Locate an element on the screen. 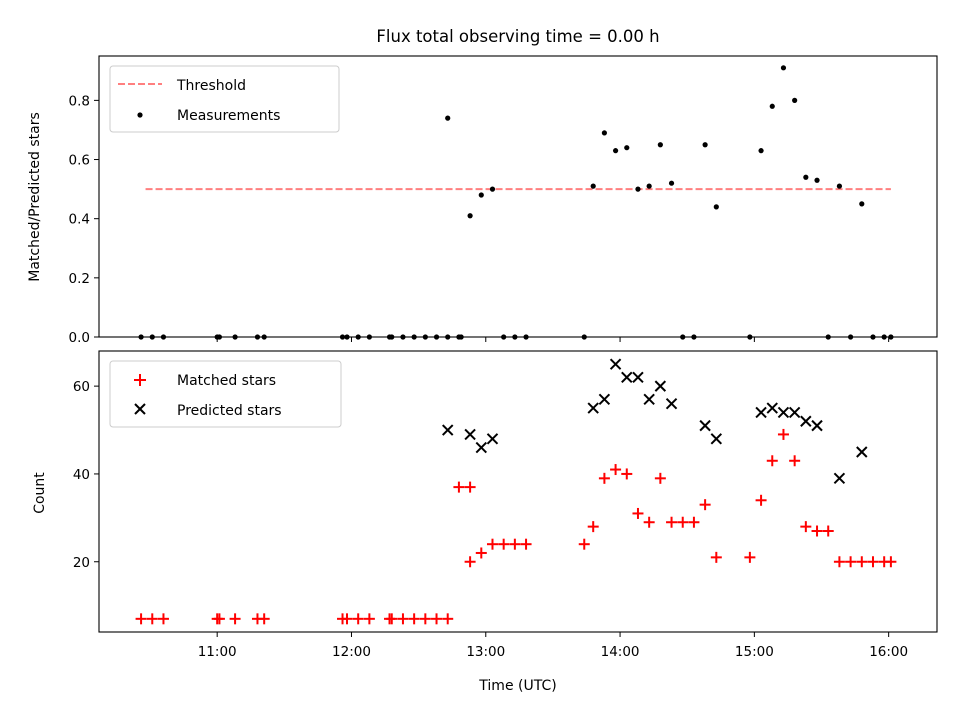 This screenshot has width=960, height=720. measurements-legend-label: Measurements is located at coordinates (228, 116).